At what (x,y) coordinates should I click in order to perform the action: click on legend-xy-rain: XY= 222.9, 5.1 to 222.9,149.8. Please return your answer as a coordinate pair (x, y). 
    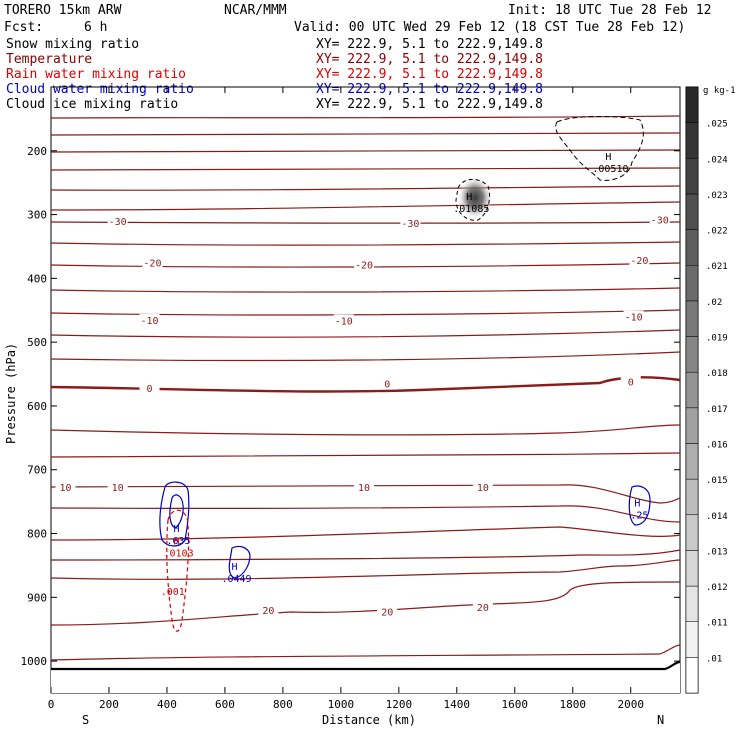
    Looking at the image, I should click on (429, 74).